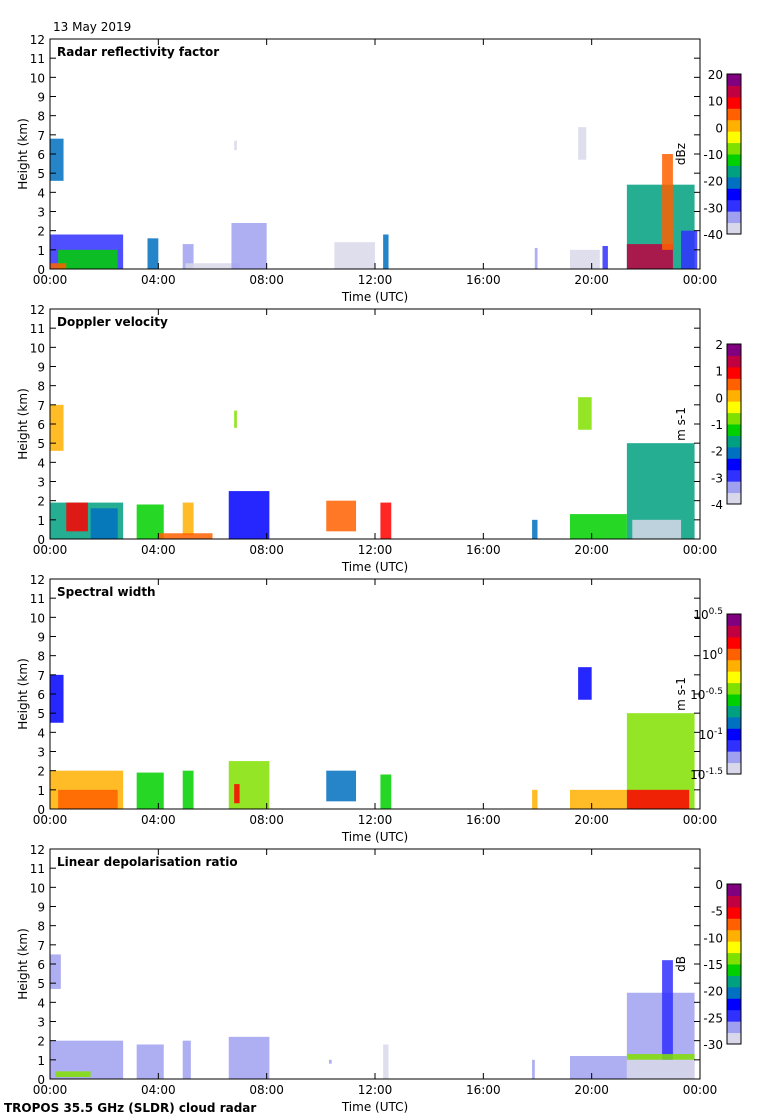 Image resolution: width=780 pixels, height=1120 pixels. I want to click on y-tick-label: 6, so click(41, 965).